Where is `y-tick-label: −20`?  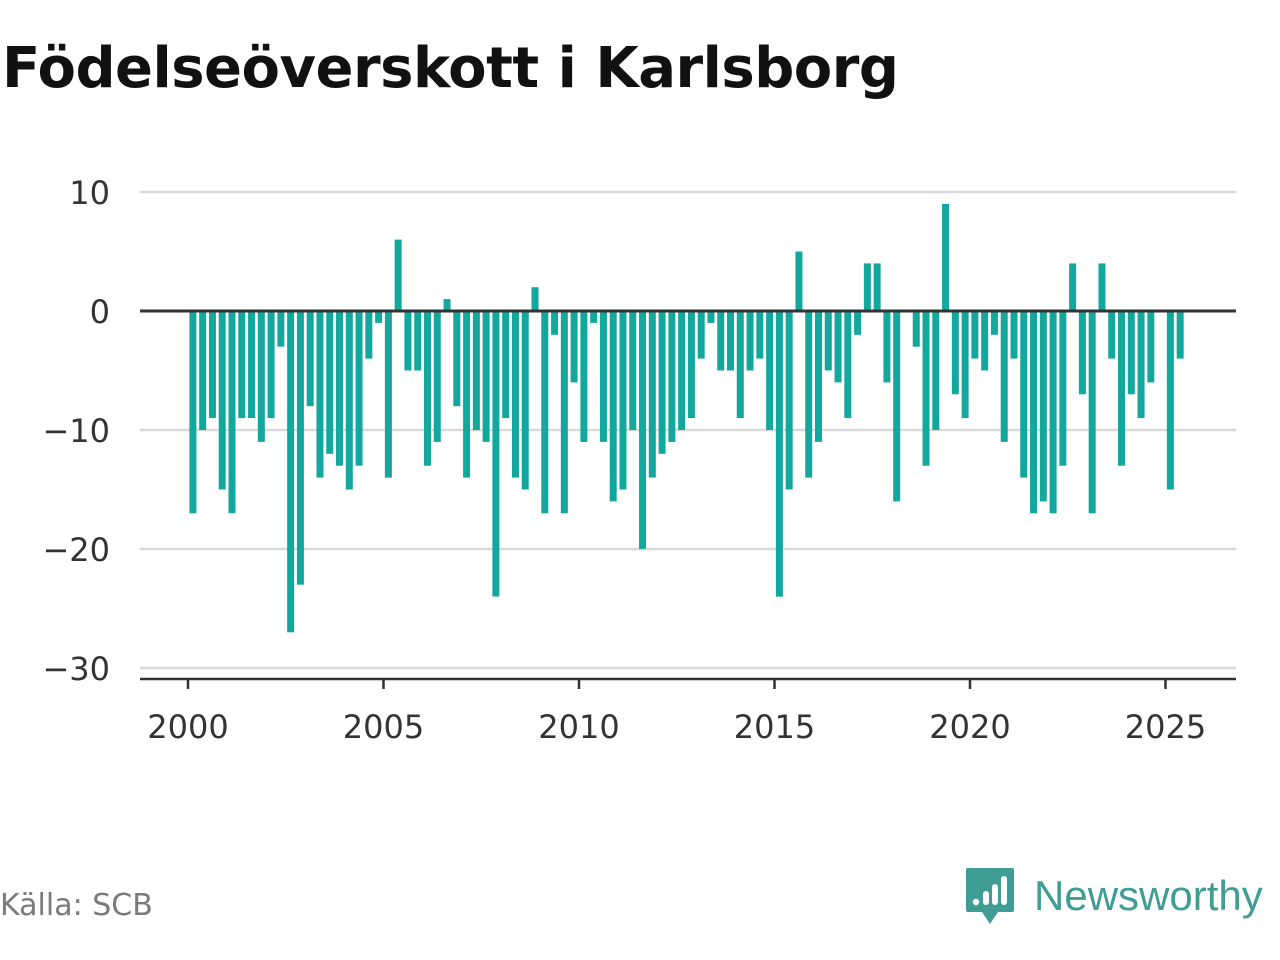
y-tick-label: −20 is located at coordinates (76, 550).